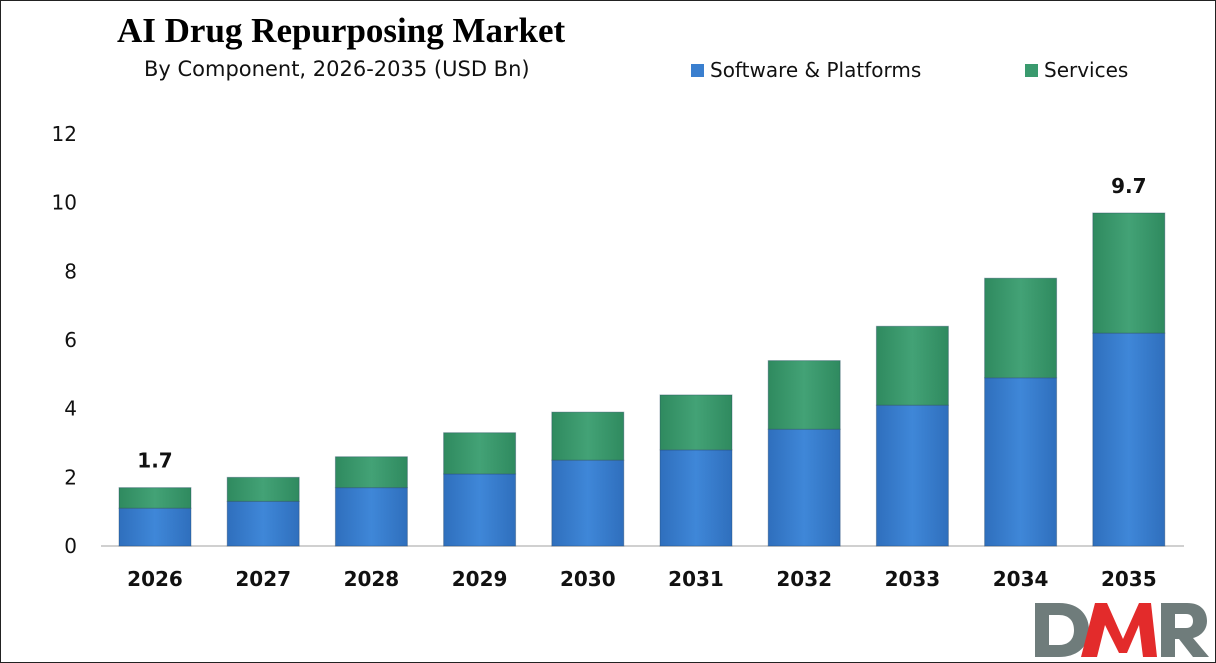 This screenshot has height=663, width=1216. What do you see at coordinates (912, 475) in the screenshot?
I see `bar-software-2033` at bounding box center [912, 475].